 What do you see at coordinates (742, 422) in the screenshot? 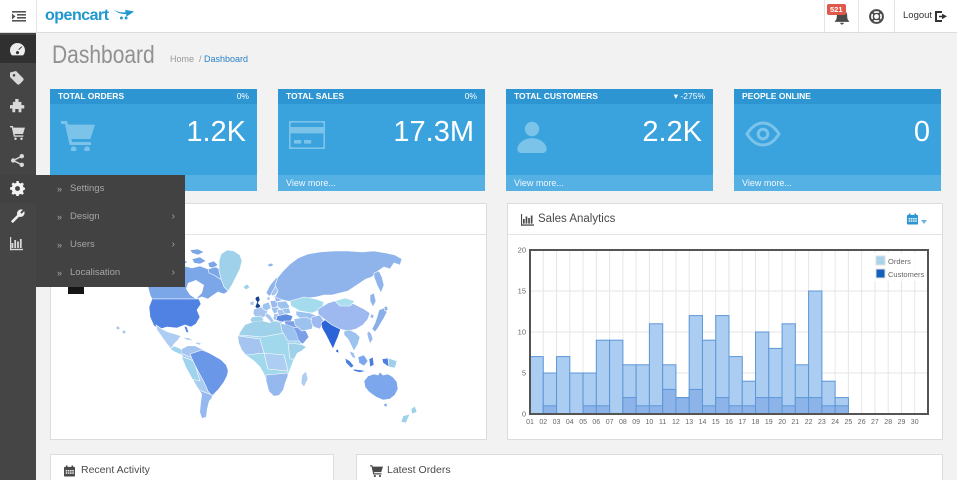
I see `svg-text: 17` at bounding box center [742, 422].